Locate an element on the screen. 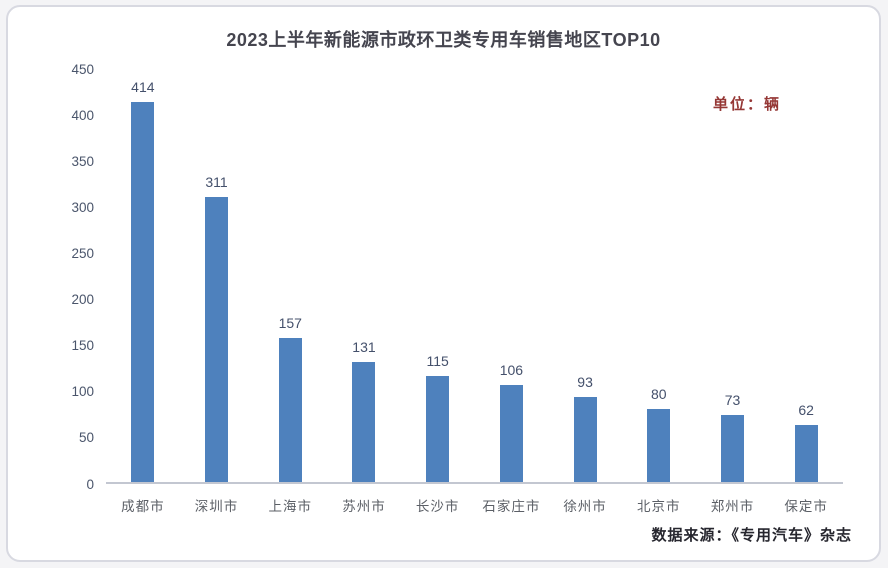 This screenshot has height=568, width=888. bar-value-label: 414 is located at coordinates (143, 87).